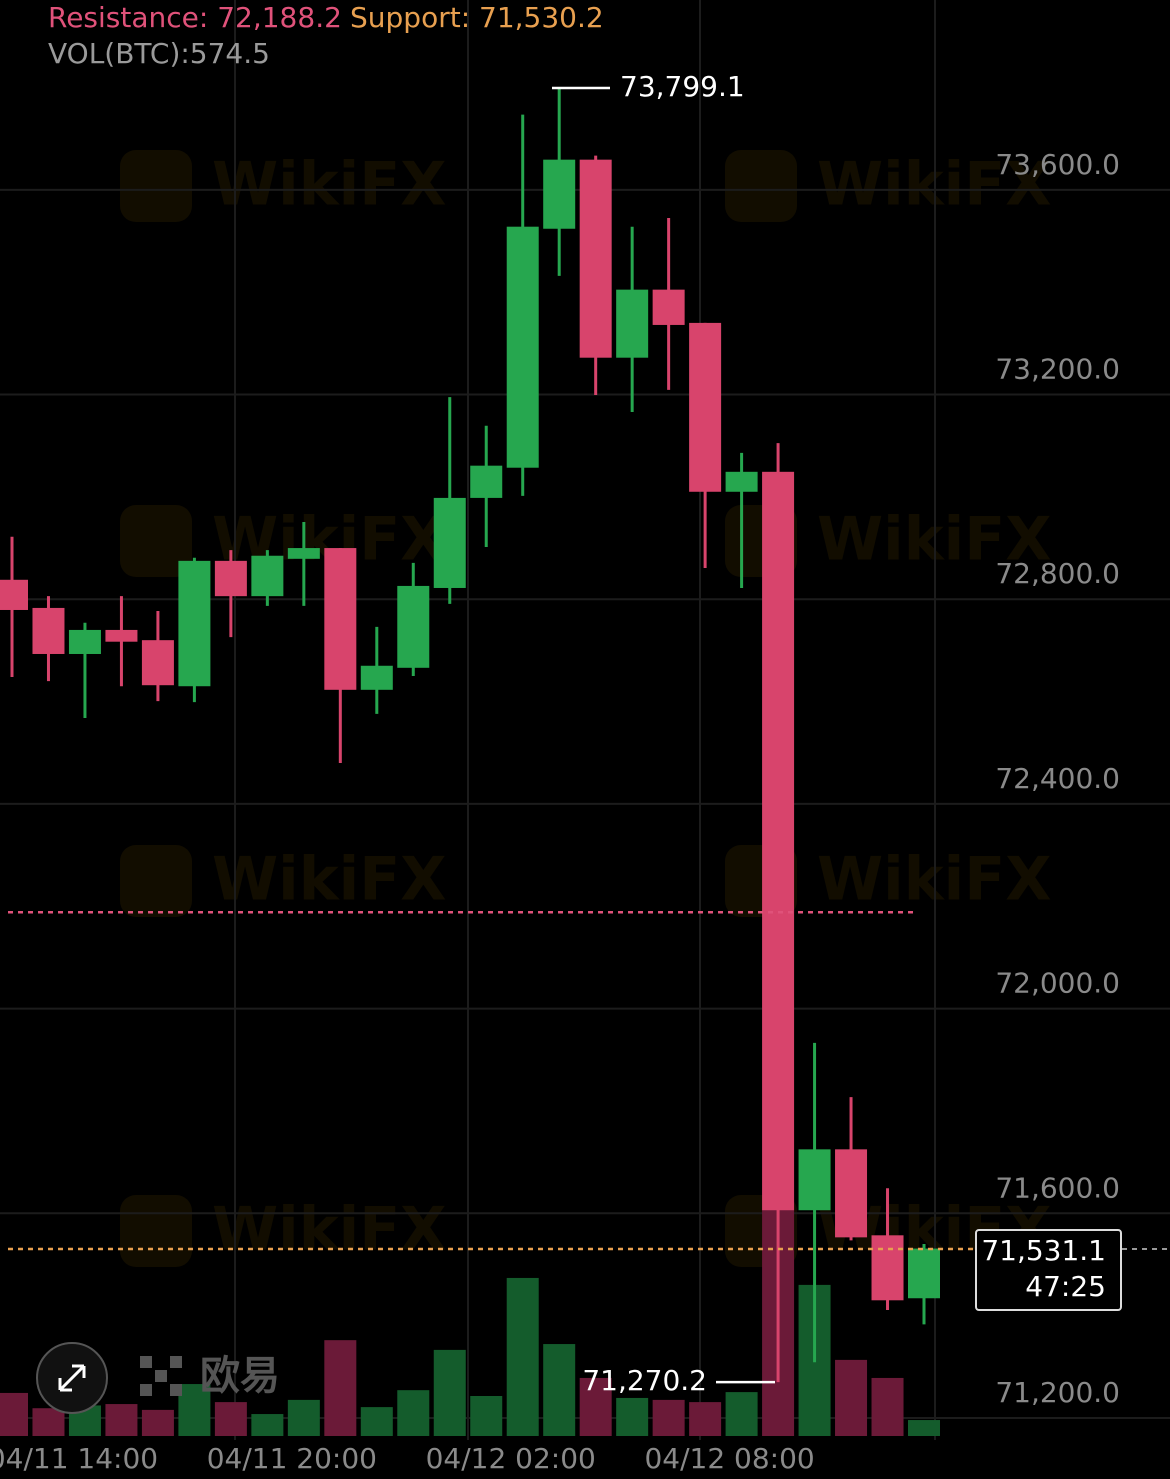 Image resolution: width=1170 pixels, height=1479 pixels. Describe the element at coordinates (511, 1458) in the screenshot. I see `x-tick-label: 04/12 02:00` at that location.